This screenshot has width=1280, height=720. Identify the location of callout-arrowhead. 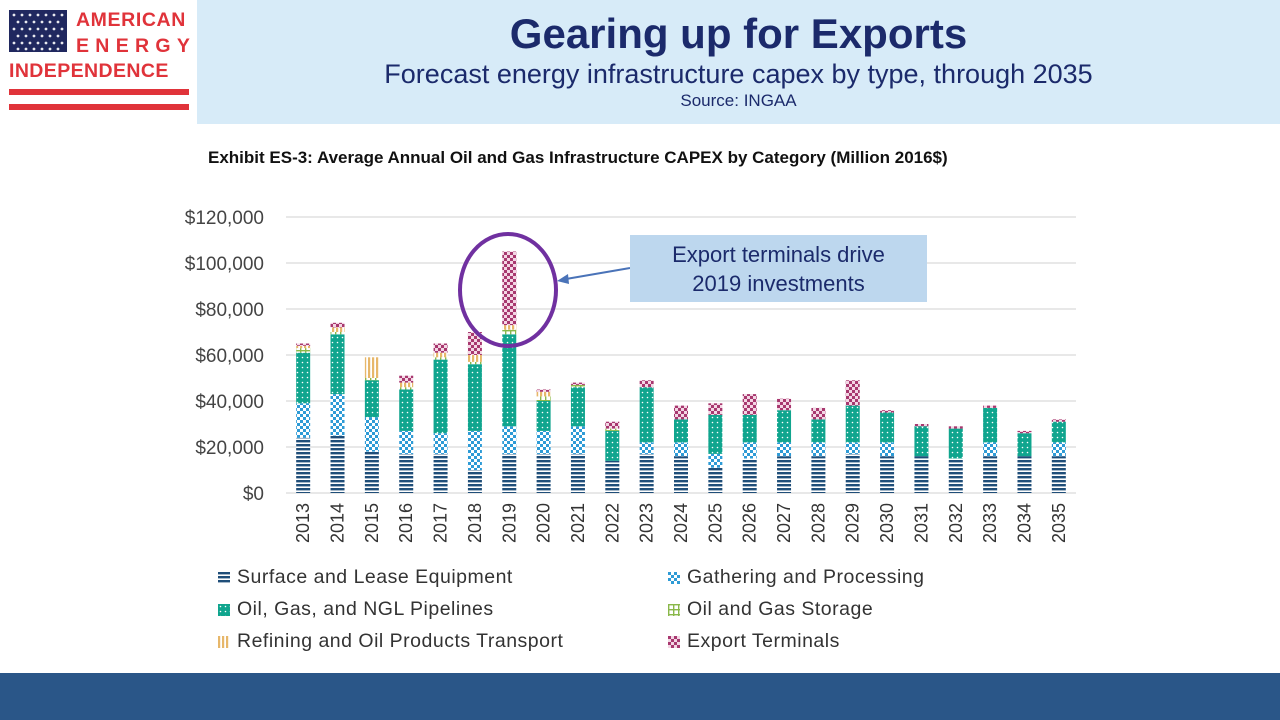
(563, 279).